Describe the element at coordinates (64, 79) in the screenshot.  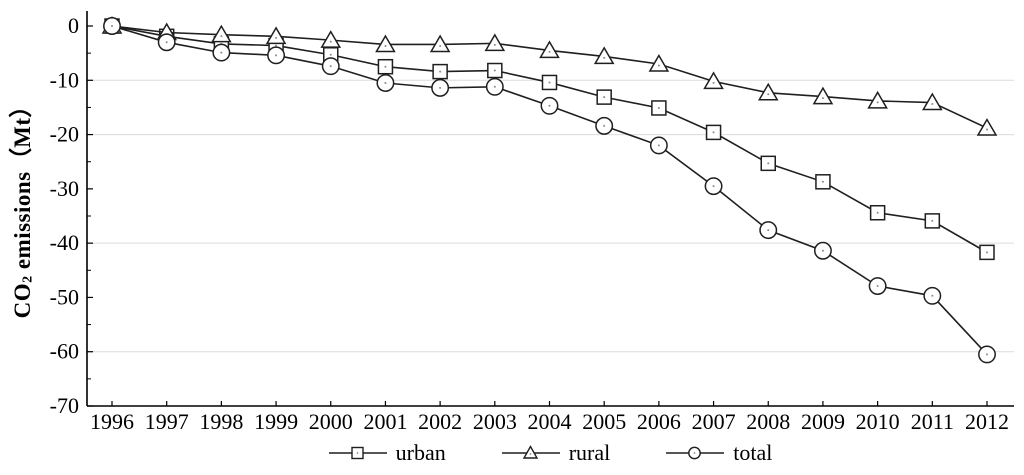
I see `y-tick-label: -10` at that location.